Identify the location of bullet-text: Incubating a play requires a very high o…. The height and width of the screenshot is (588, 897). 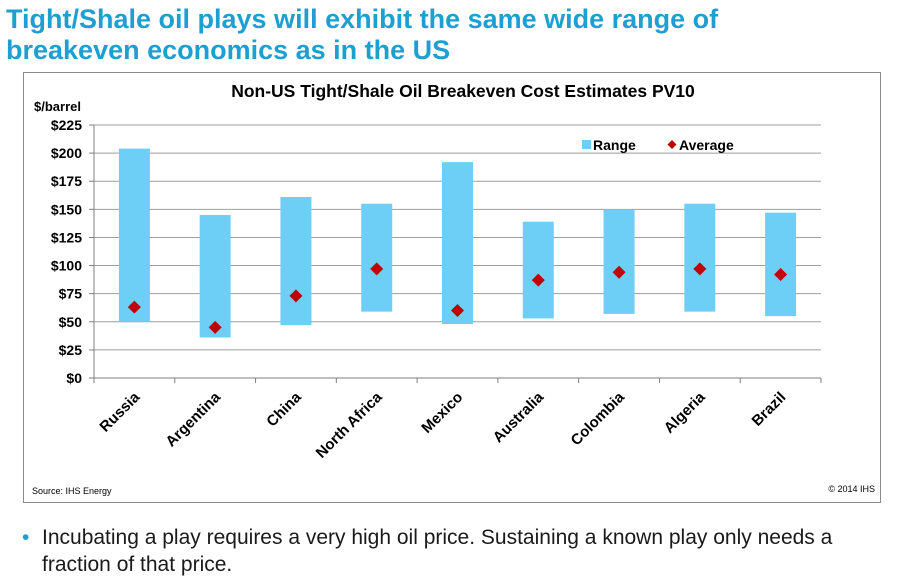
(437, 551).